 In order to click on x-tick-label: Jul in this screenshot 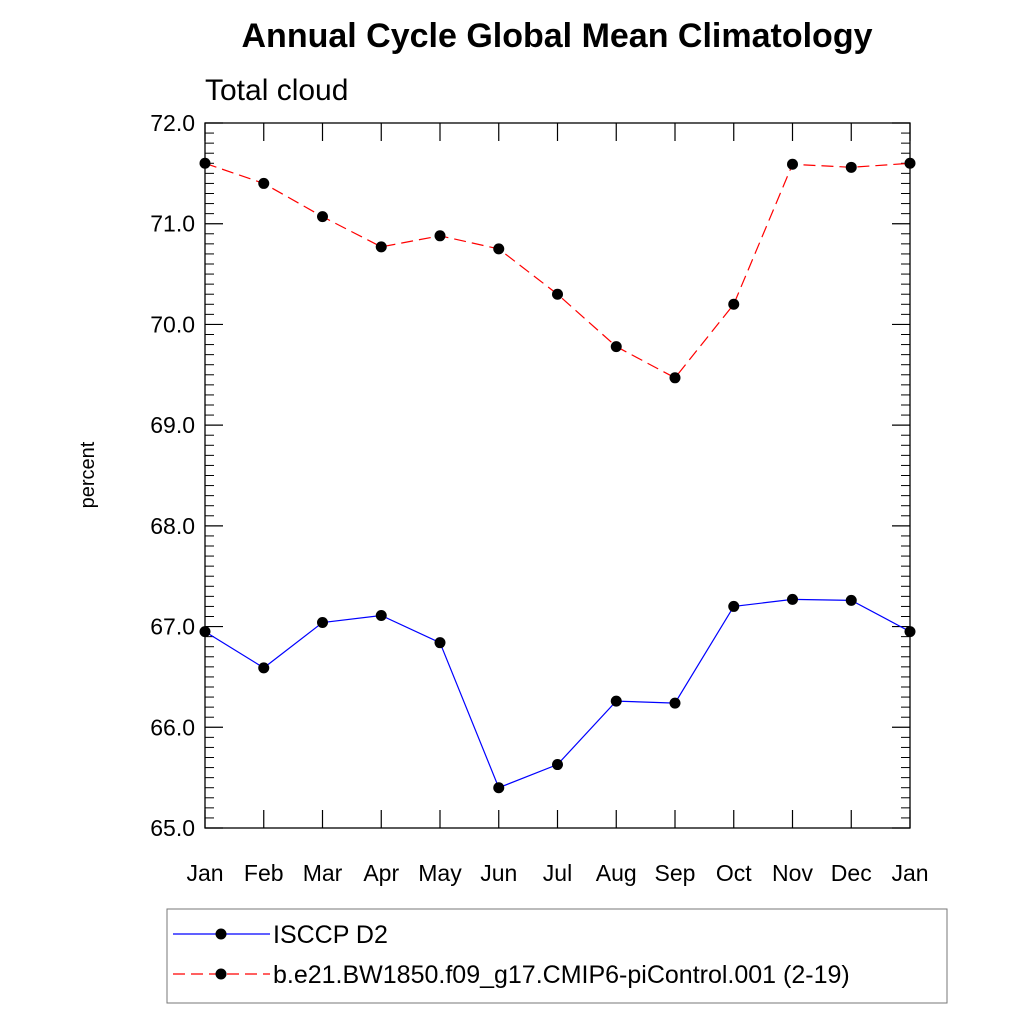, I will do `click(557, 873)`.